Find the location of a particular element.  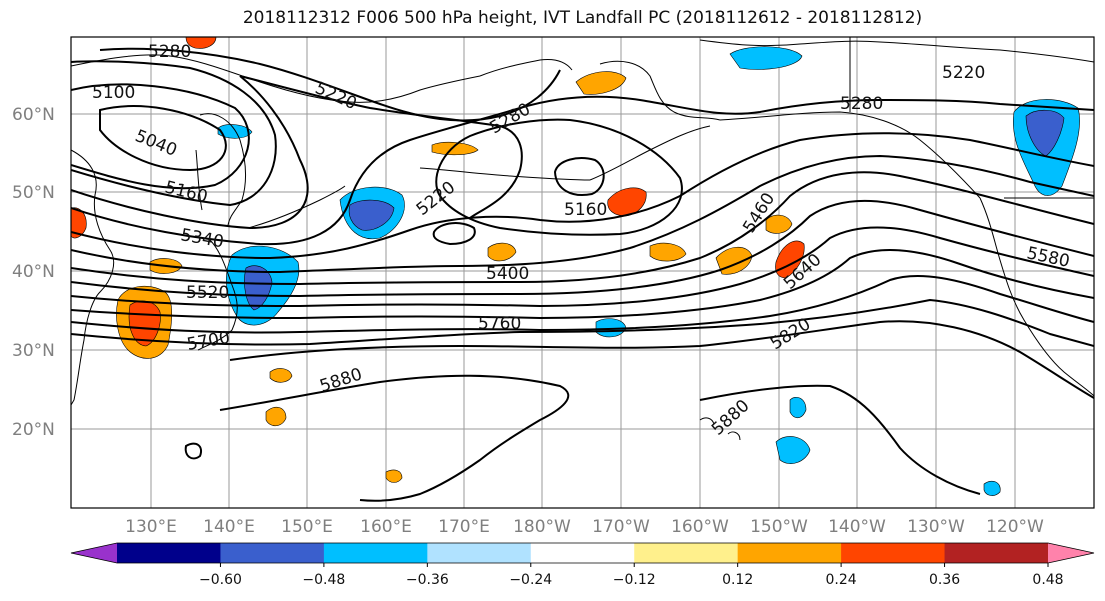

lon-label: 130°W is located at coordinates (936, 527).